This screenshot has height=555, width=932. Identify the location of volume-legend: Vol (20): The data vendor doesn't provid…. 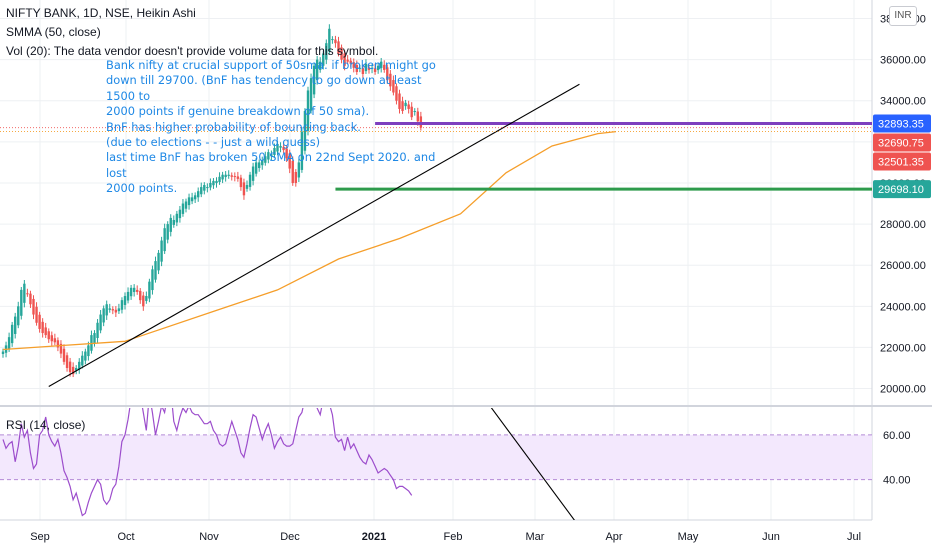
(192, 51).